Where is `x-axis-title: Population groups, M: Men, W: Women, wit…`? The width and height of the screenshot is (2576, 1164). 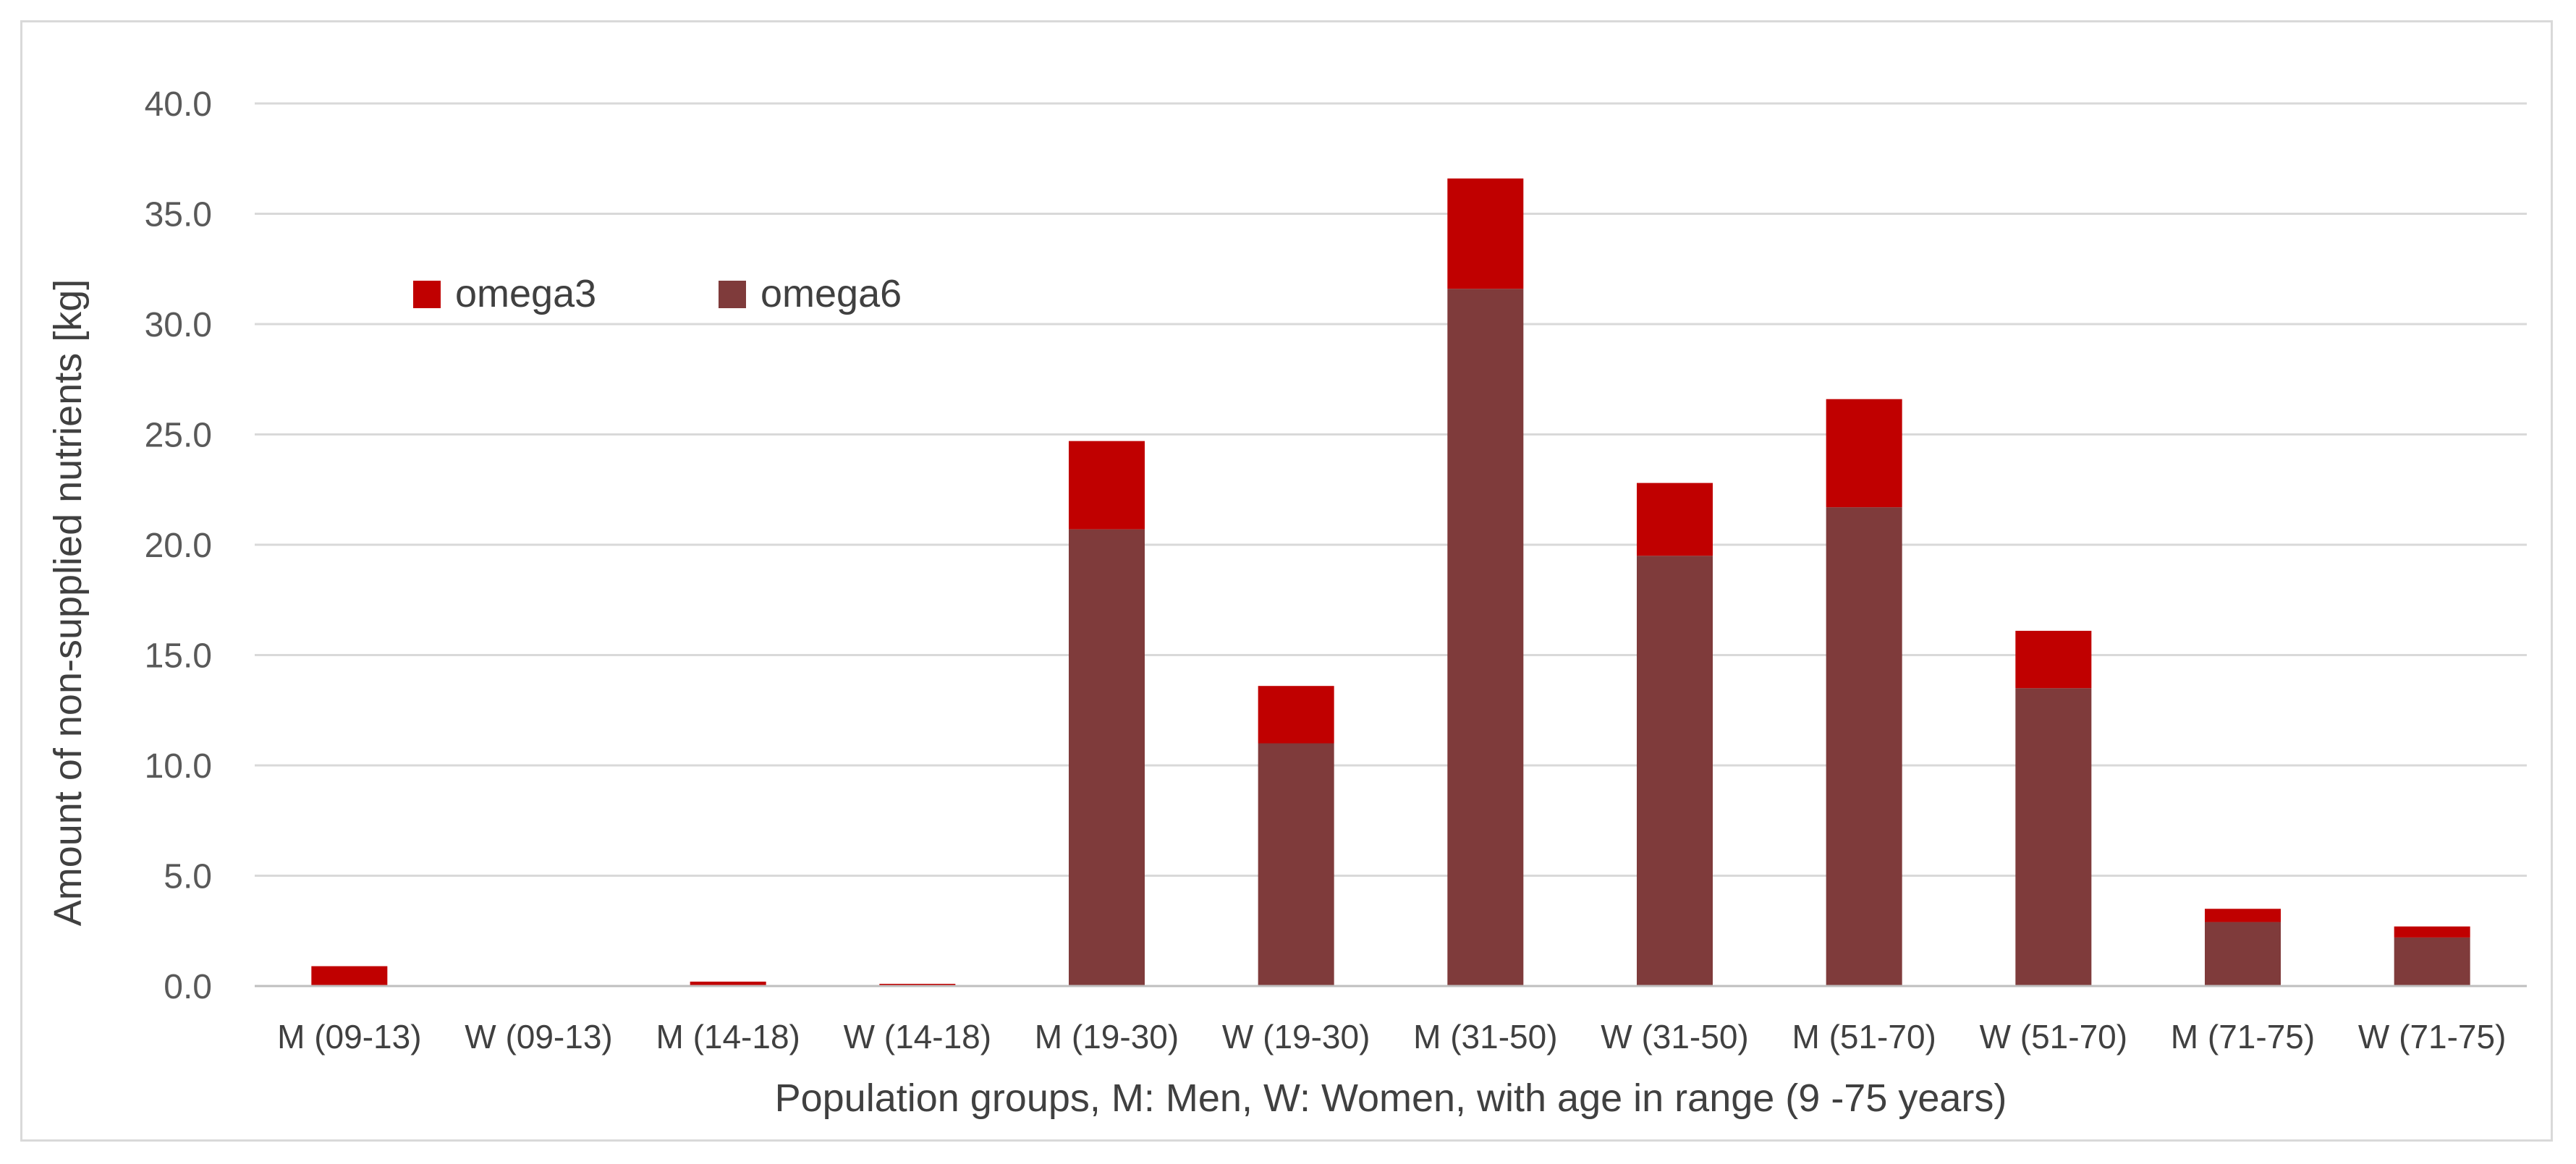 x-axis-title: Population groups, M: Men, W: Women, wit… is located at coordinates (1391, 1098).